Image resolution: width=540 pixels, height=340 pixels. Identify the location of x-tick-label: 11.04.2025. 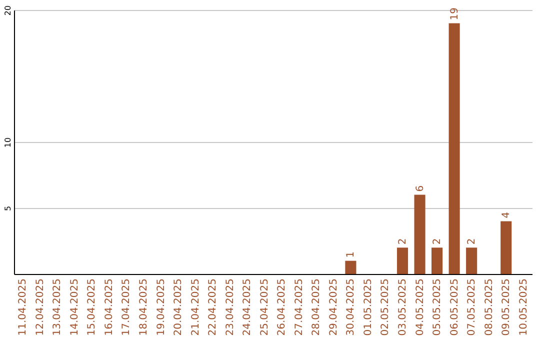
(23, 307).